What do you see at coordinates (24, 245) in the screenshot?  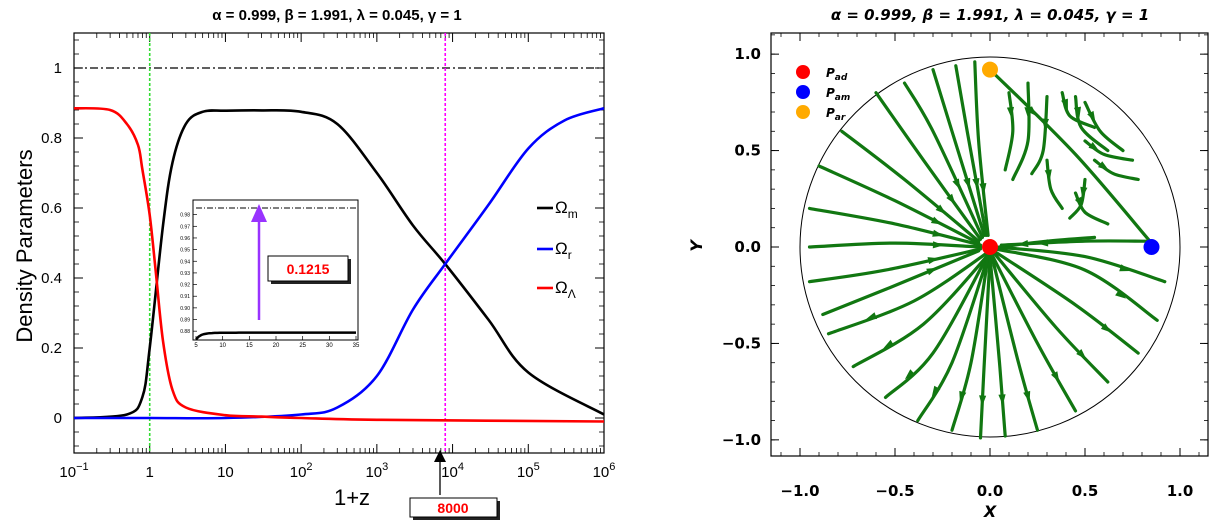 I see `density-y-axis-label: Density Parameters` at bounding box center [24, 245].